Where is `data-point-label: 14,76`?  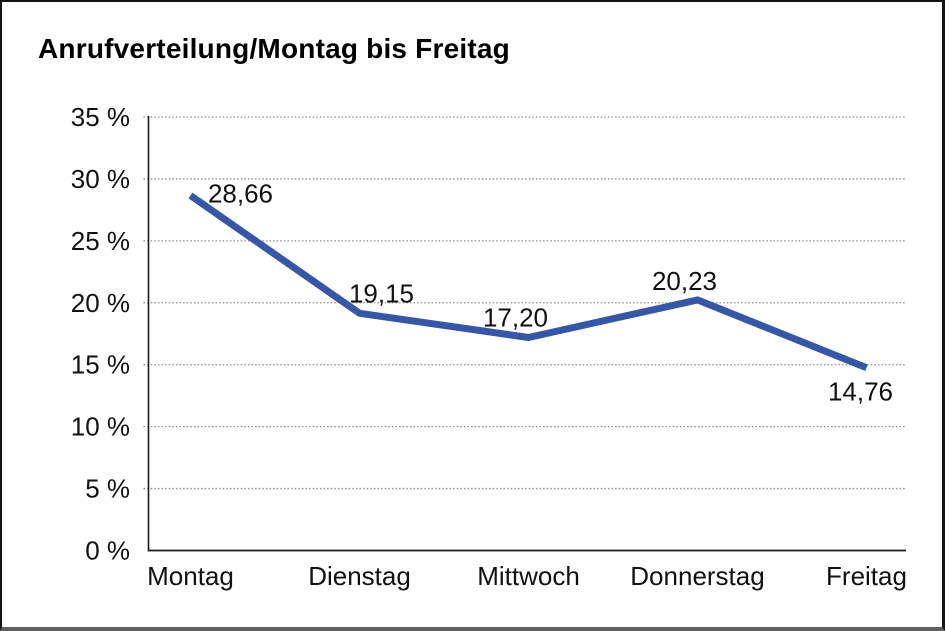 data-point-label: 14,76 is located at coordinates (860, 392).